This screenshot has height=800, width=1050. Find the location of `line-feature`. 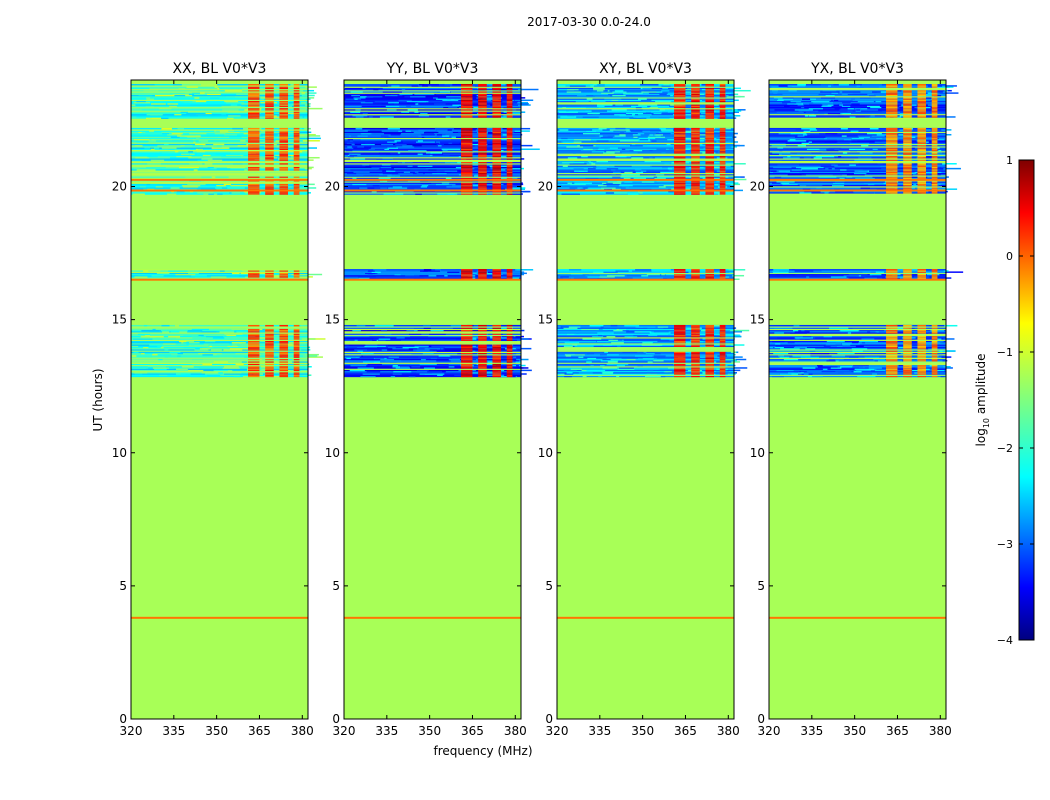

line-feature is located at coordinates (219, 617).